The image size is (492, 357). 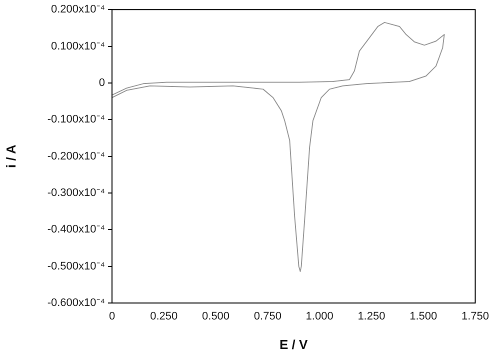 I want to click on x-axis-title: E / V, so click(x=294, y=344).